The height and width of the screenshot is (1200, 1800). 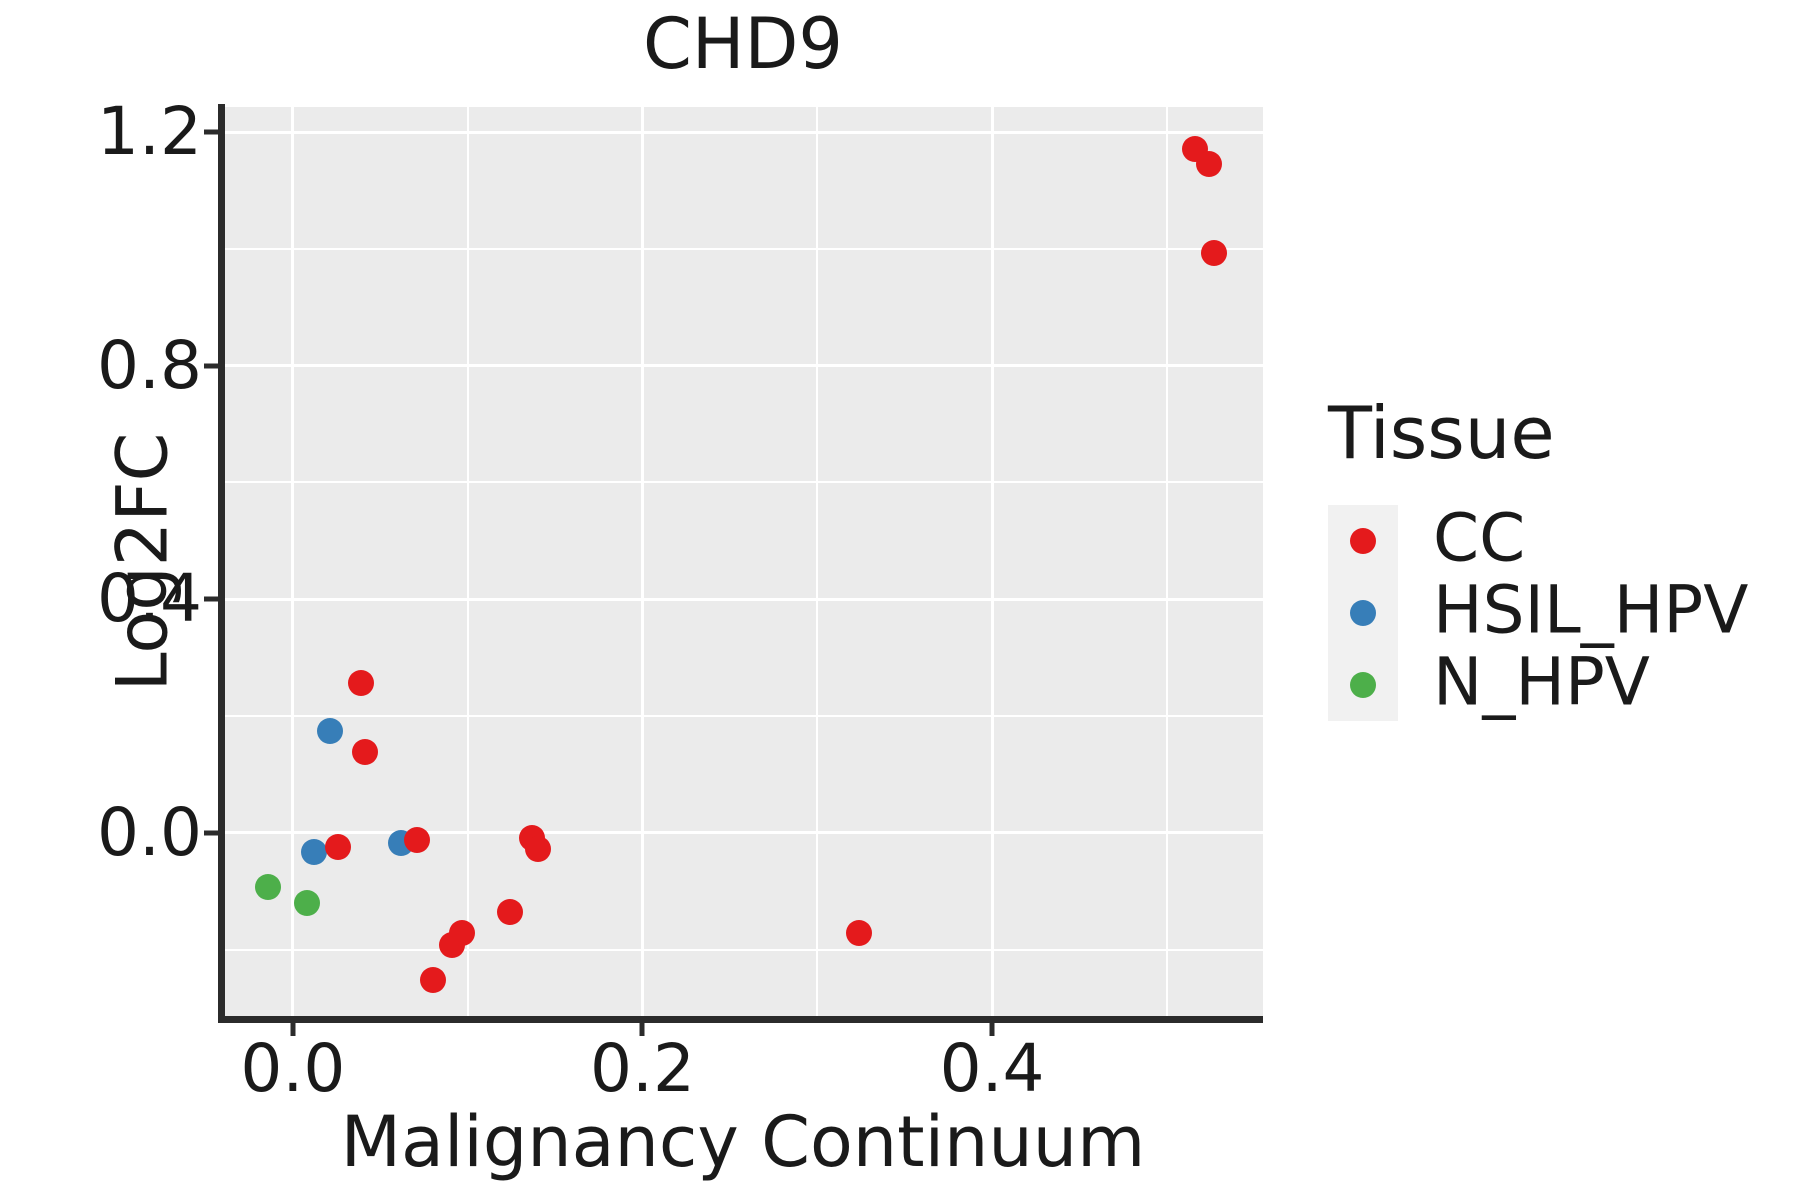 I want to click on legend-item-n_hpv: N_HPV, so click(x=1538, y=685).